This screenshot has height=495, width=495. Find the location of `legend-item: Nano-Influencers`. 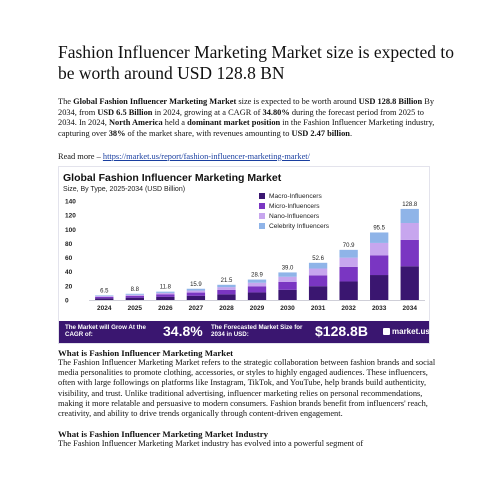

legend-item: Nano-Influencers is located at coordinates (294, 216).